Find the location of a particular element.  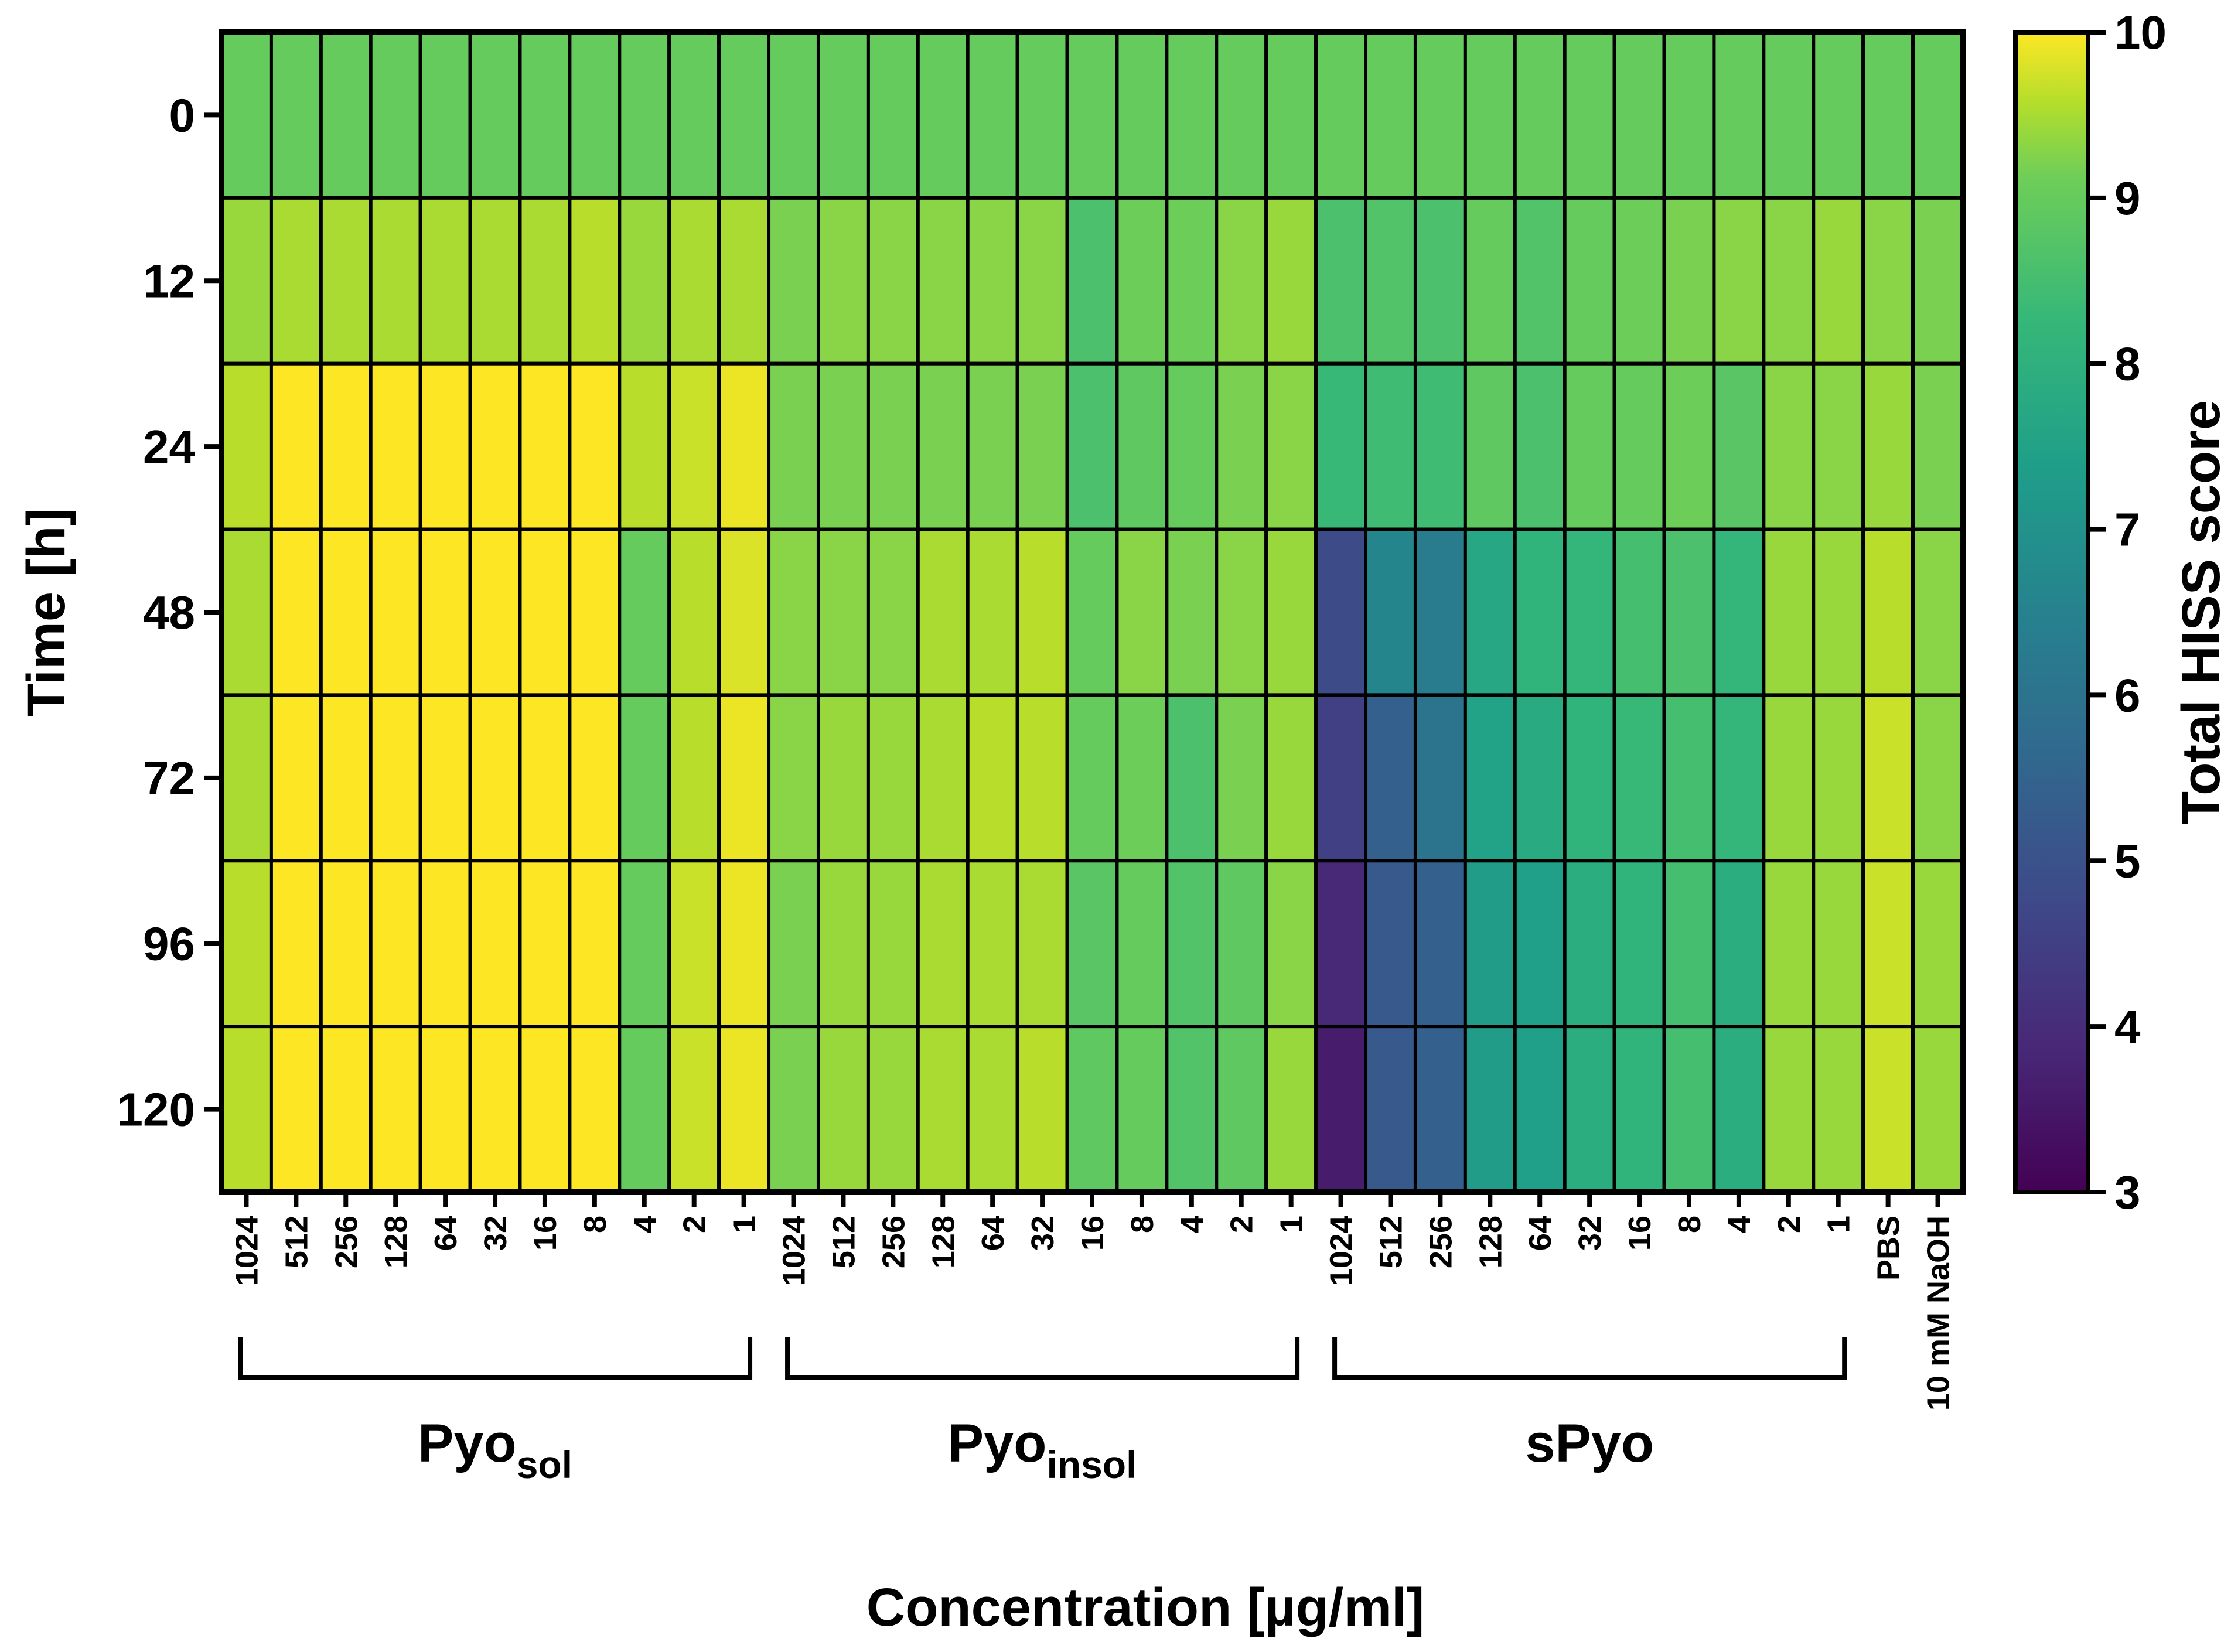

y-tick-label: 12 is located at coordinates (169, 281).